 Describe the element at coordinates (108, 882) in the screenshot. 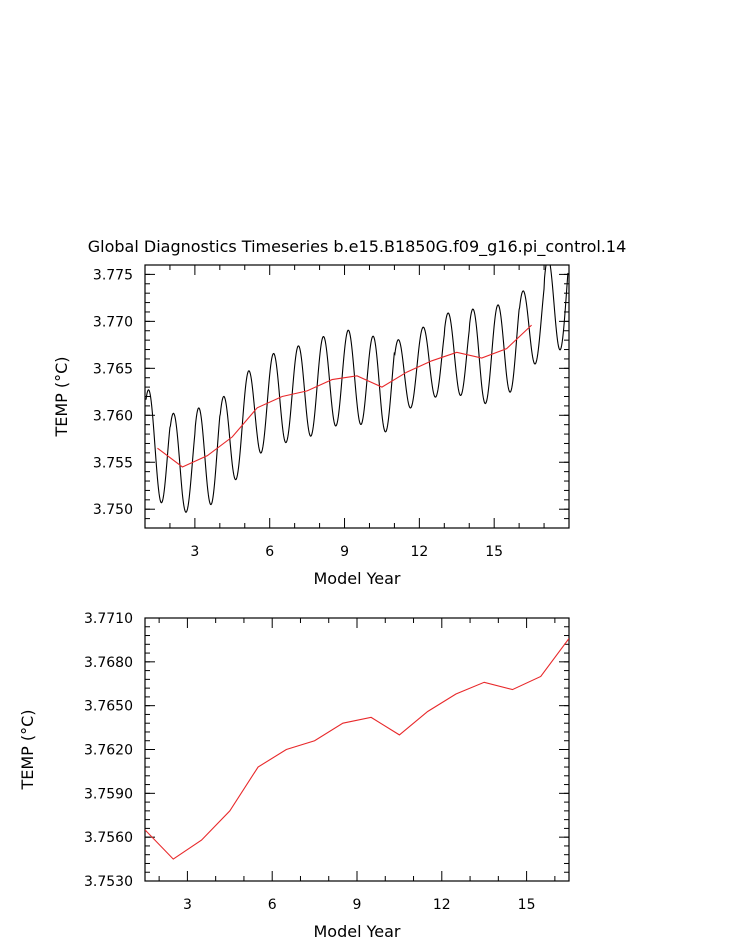

I see `y-tick-label: 3.7530` at that location.